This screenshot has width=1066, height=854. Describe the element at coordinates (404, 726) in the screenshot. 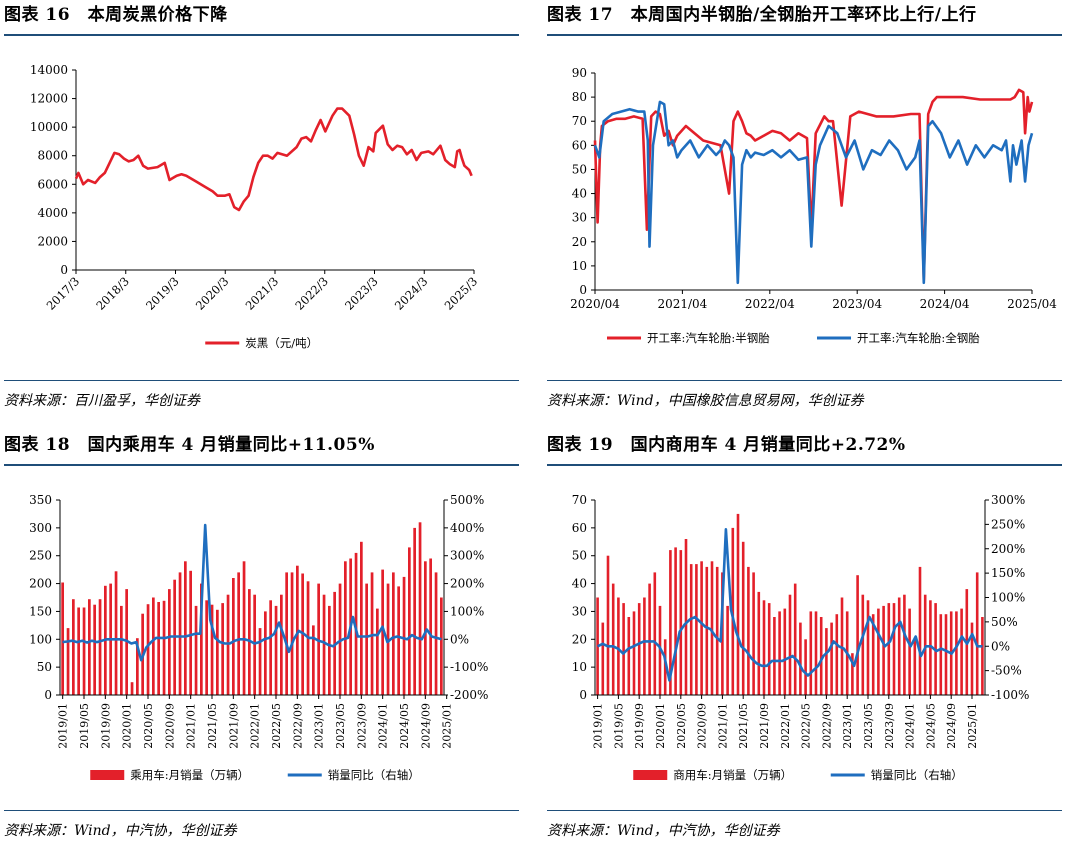

I see `x-tick-label: 2024/05` at that location.